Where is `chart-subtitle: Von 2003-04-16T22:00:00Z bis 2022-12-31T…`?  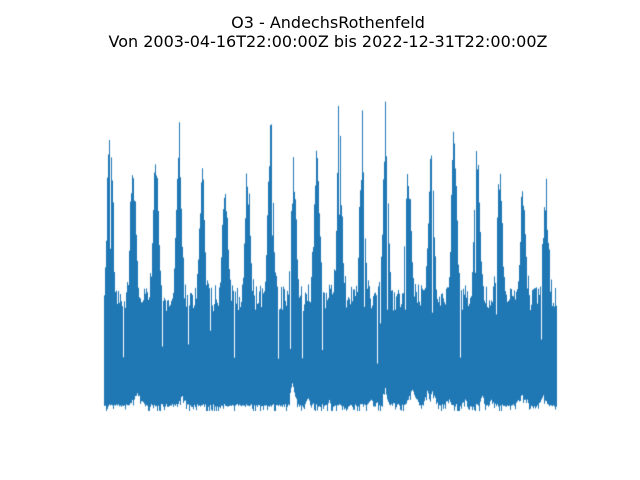 chart-subtitle: Von 2003-04-16T22:00:00Z bis 2022-12-31T… is located at coordinates (328, 41).